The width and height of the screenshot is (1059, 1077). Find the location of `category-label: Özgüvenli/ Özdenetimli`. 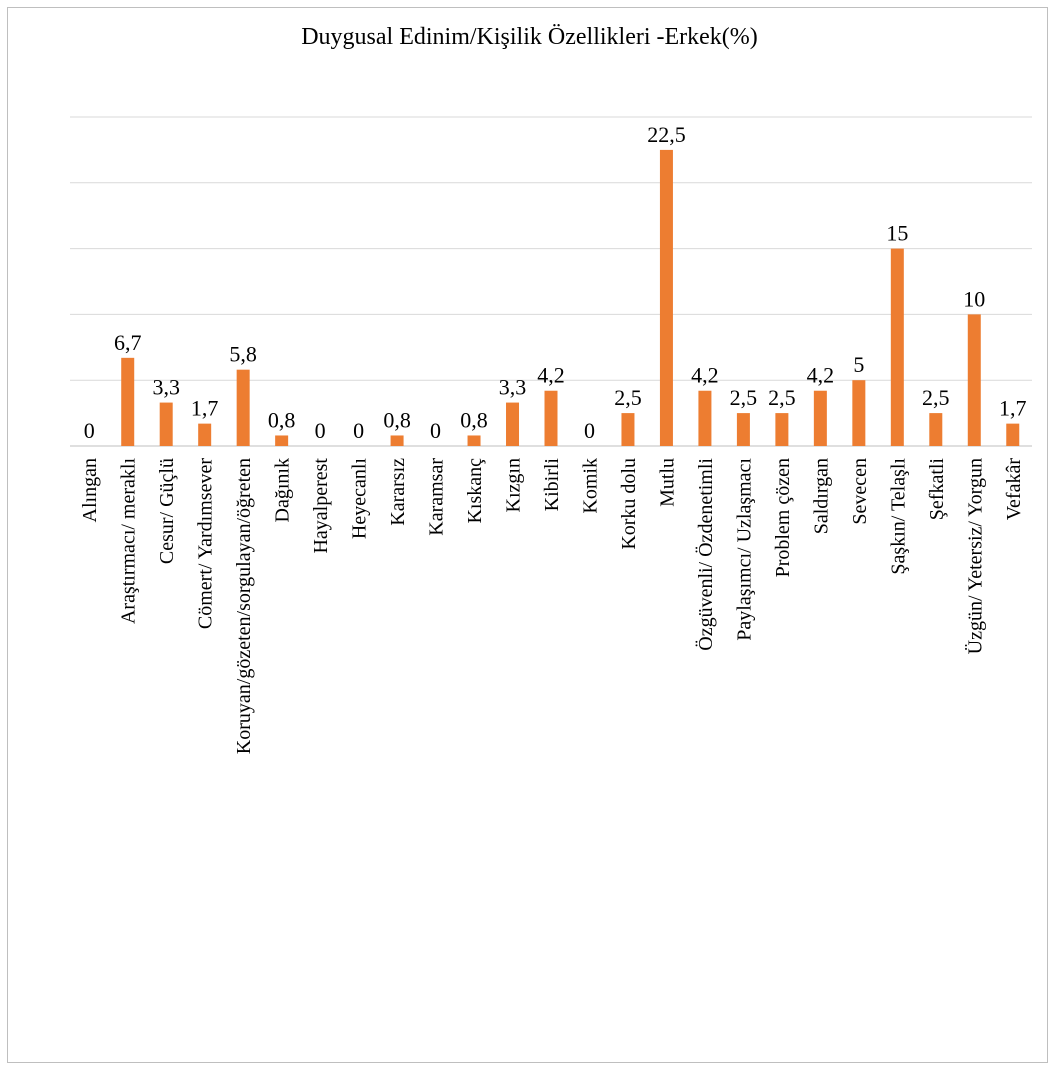

category-label: Özgüvenli/ Özdenetimli is located at coordinates (705, 554).